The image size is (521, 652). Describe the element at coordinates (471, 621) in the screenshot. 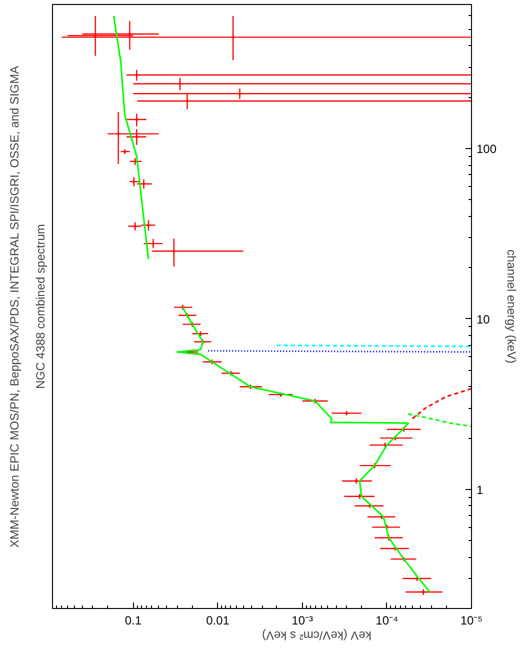

I see `x-tick-label: 10⁻⁵` at that location.